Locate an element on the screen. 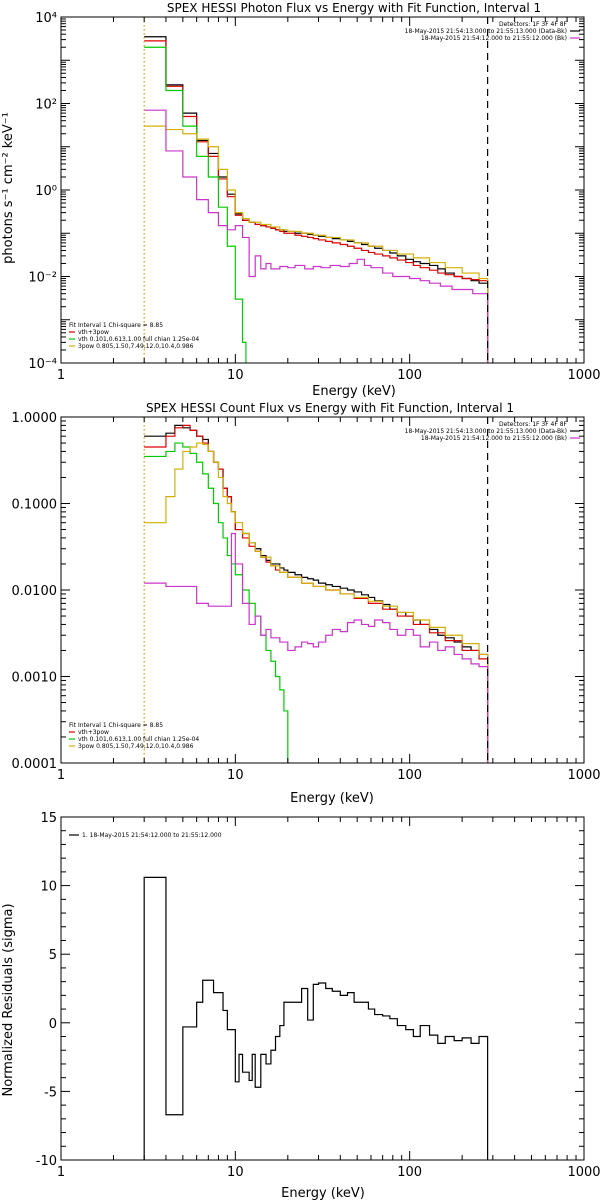 Image resolution: width=600 pixels, height=1200 pixels. y-tick-label: 0.1000 is located at coordinates (35, 505).